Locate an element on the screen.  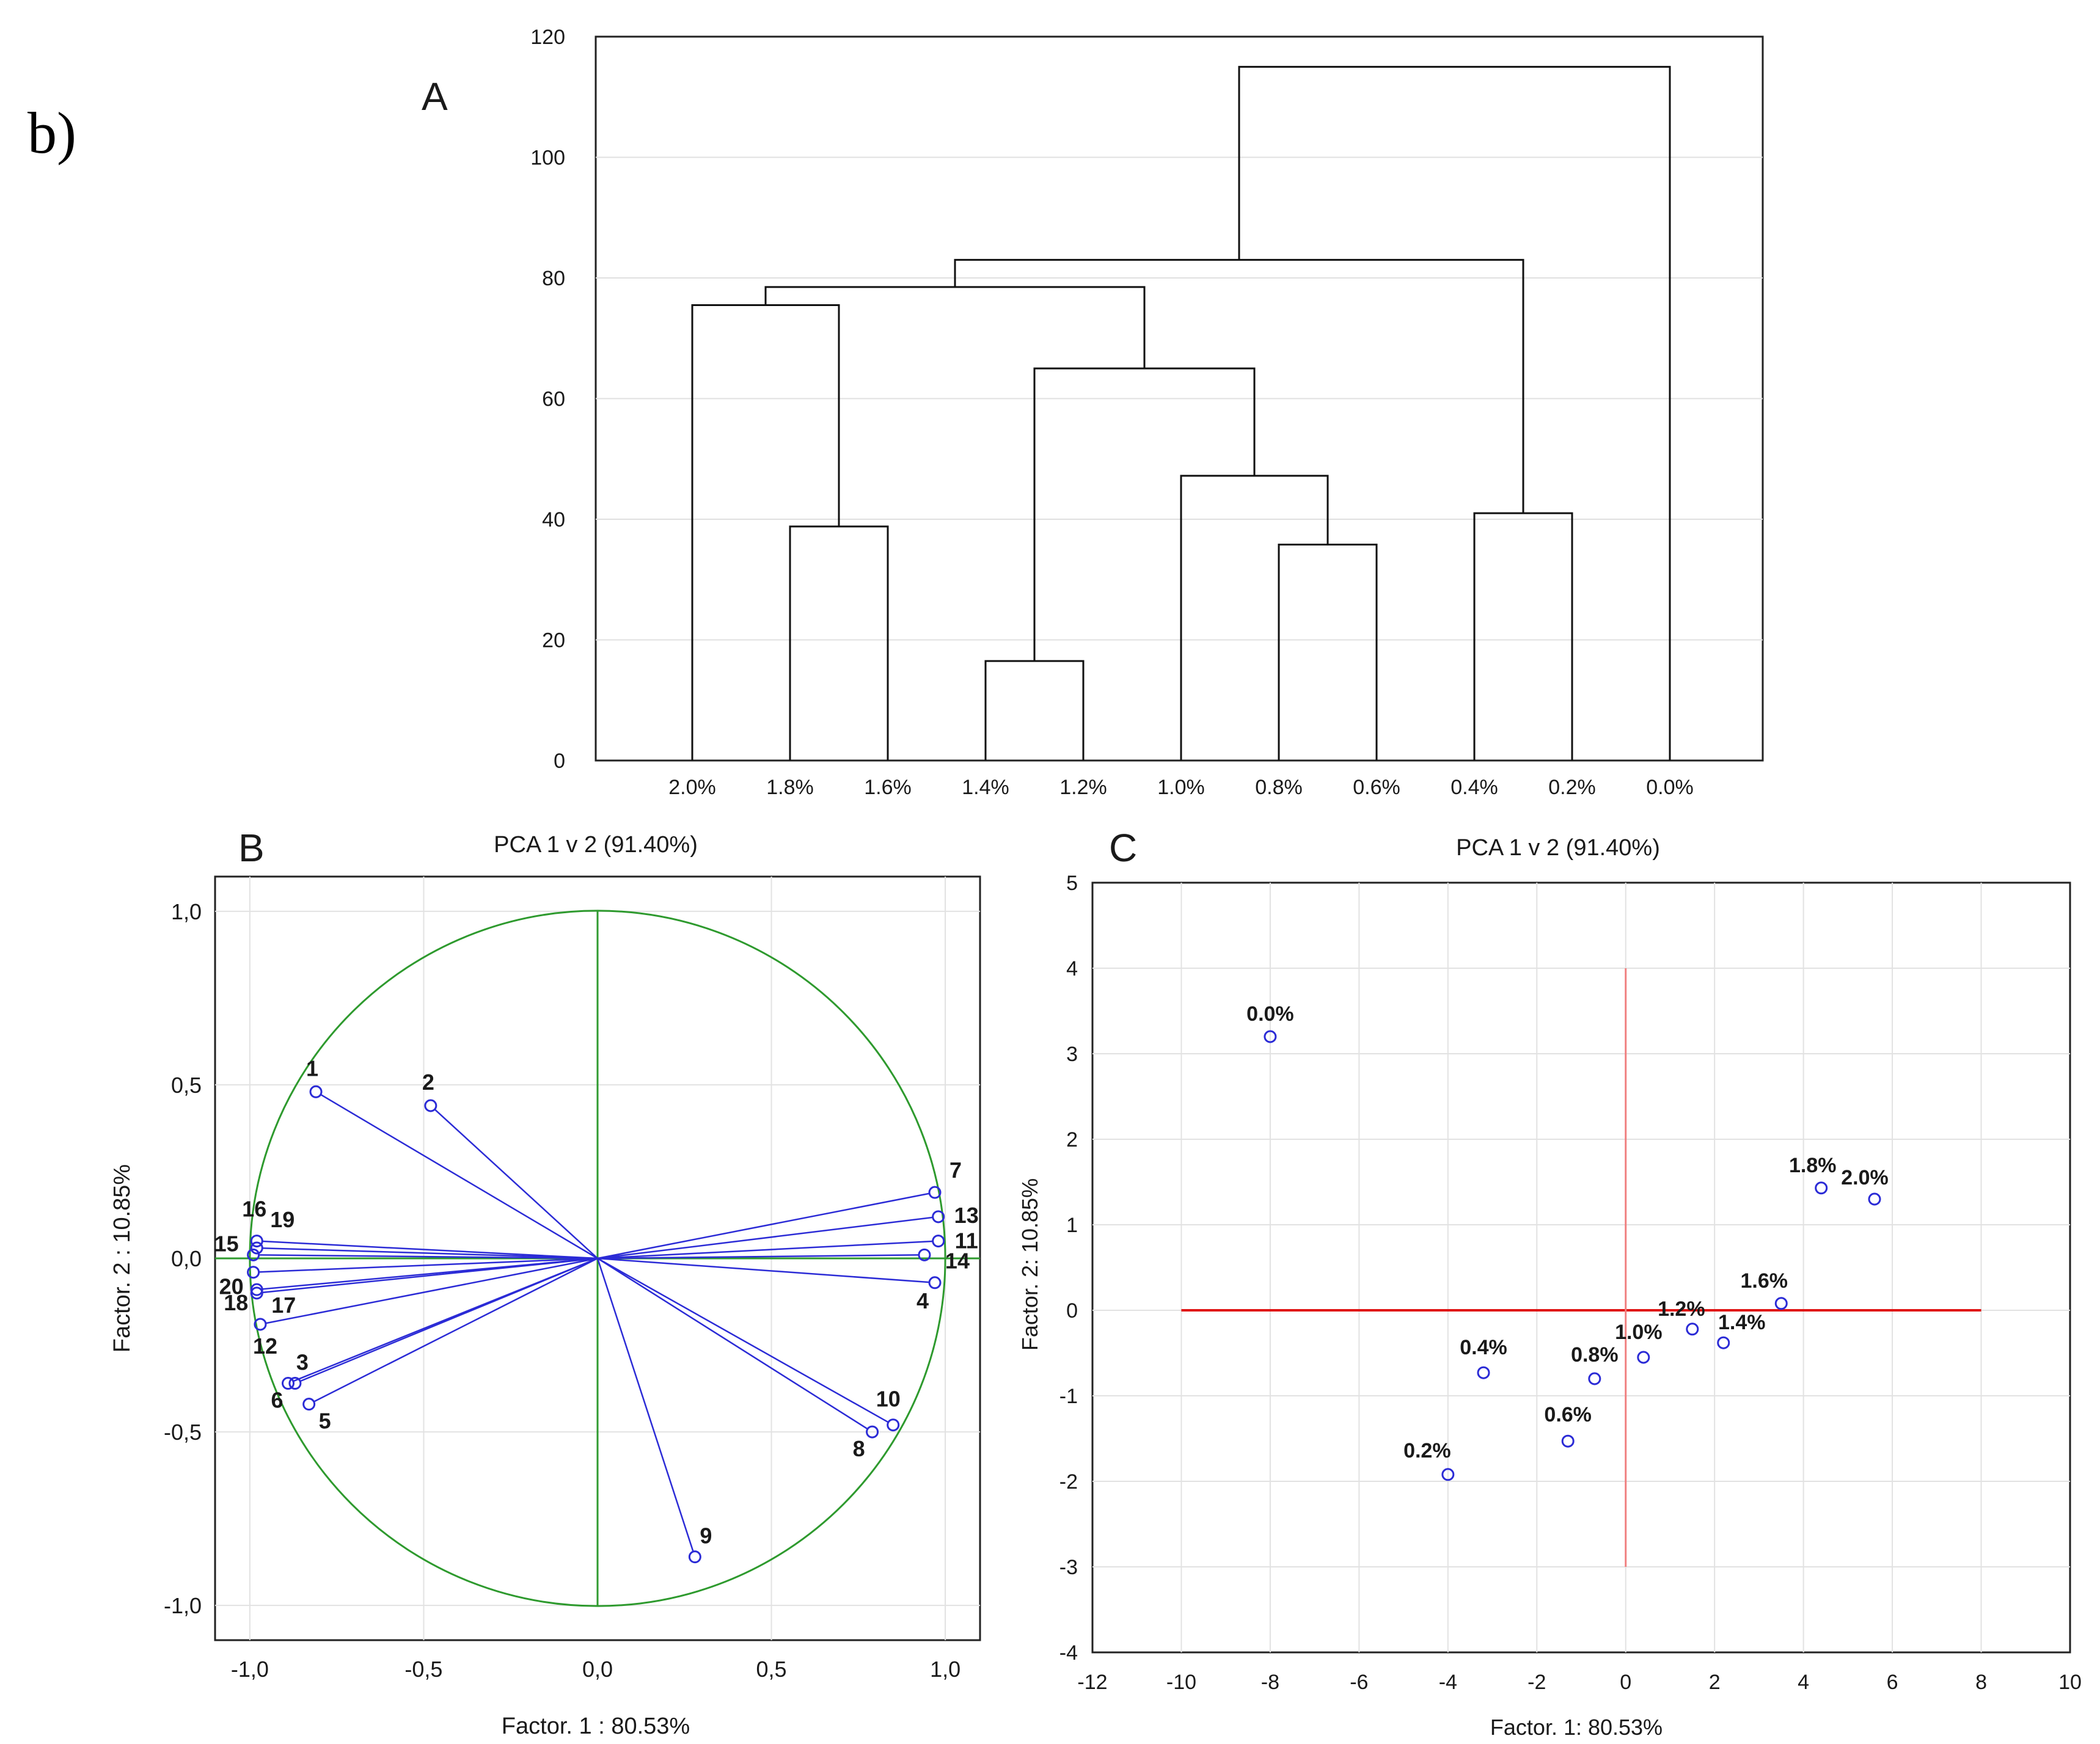
panel-b-point-label: 2 is located at coordinates (428, 1082).